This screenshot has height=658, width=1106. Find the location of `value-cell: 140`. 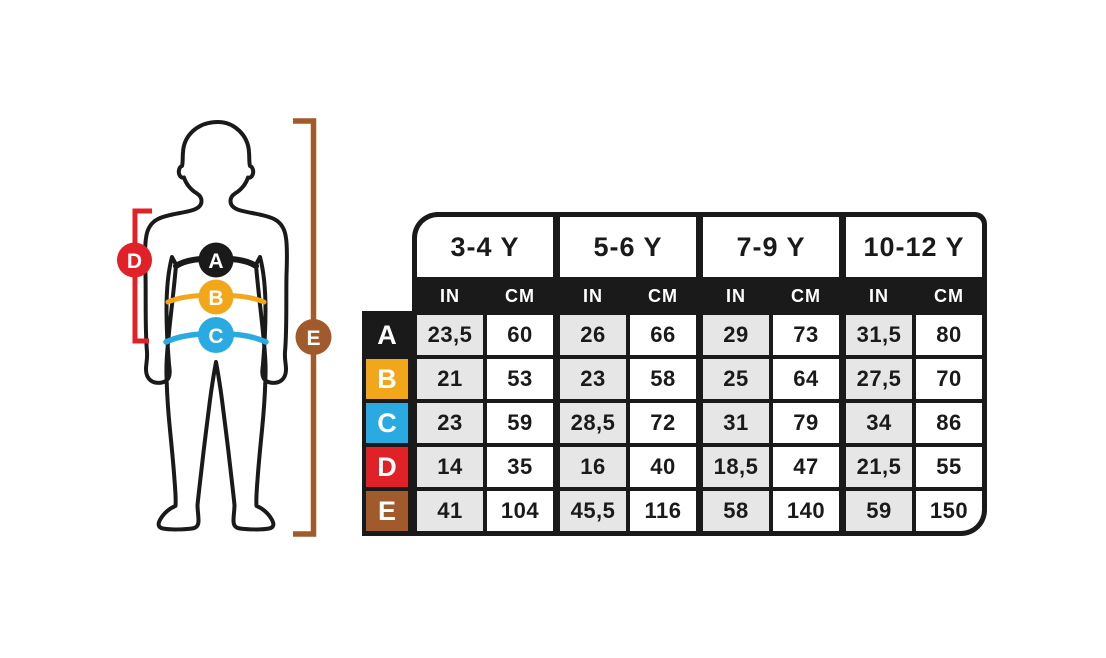

value-cell: 140 is located at coordinates (806, 511).